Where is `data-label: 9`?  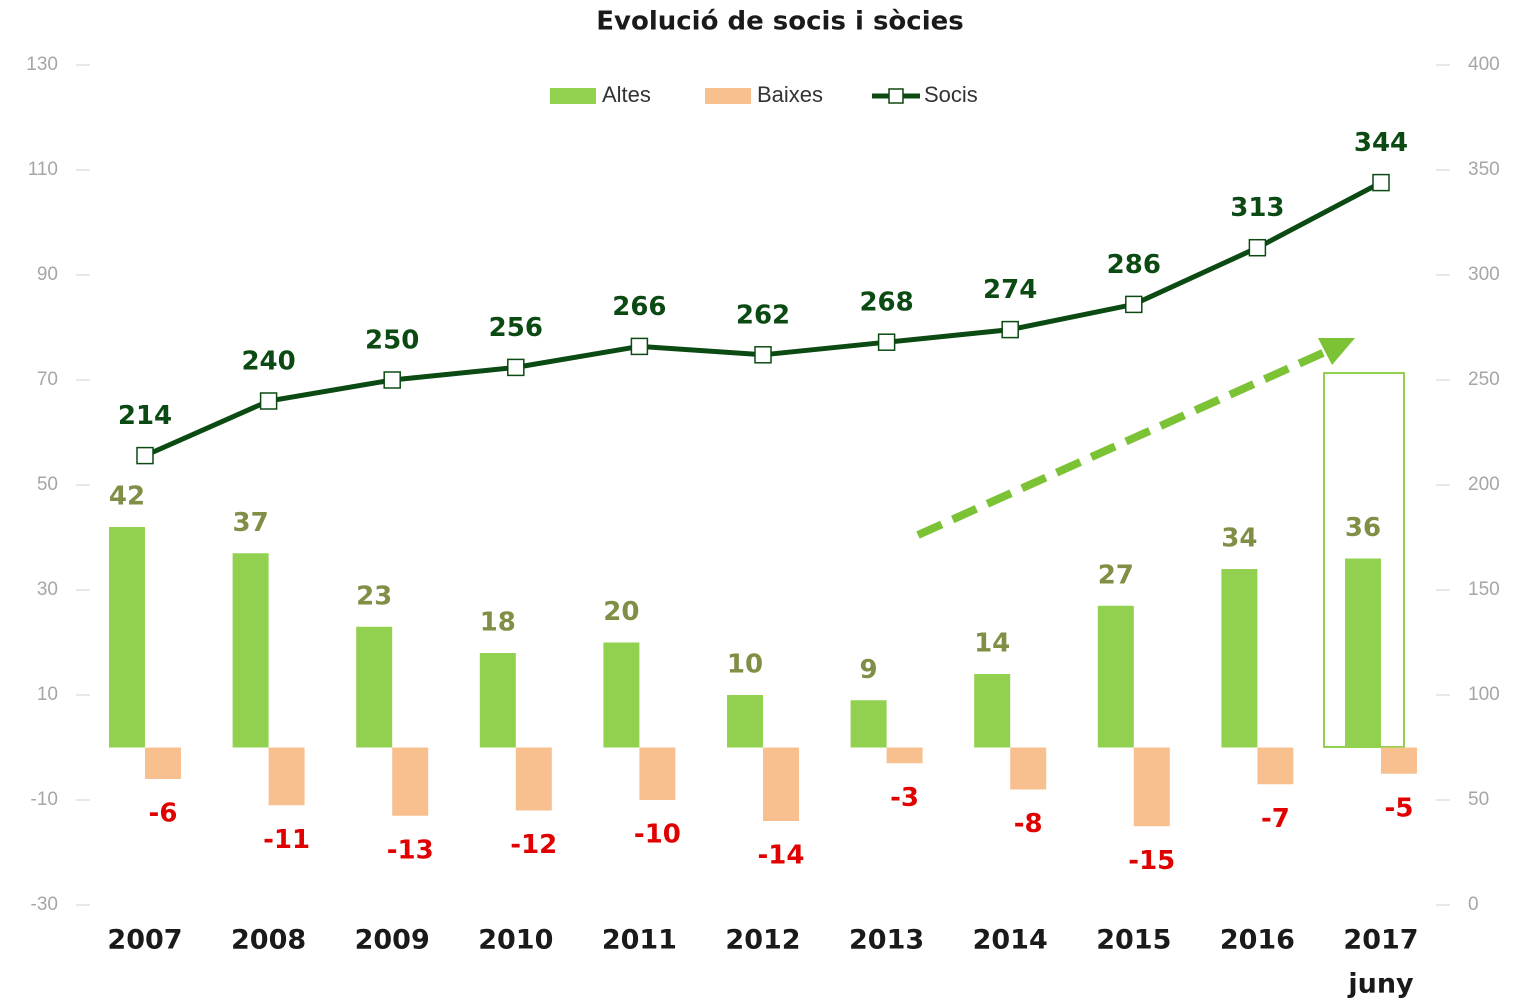 data-label: 9 is located at coordinates (869, 670).